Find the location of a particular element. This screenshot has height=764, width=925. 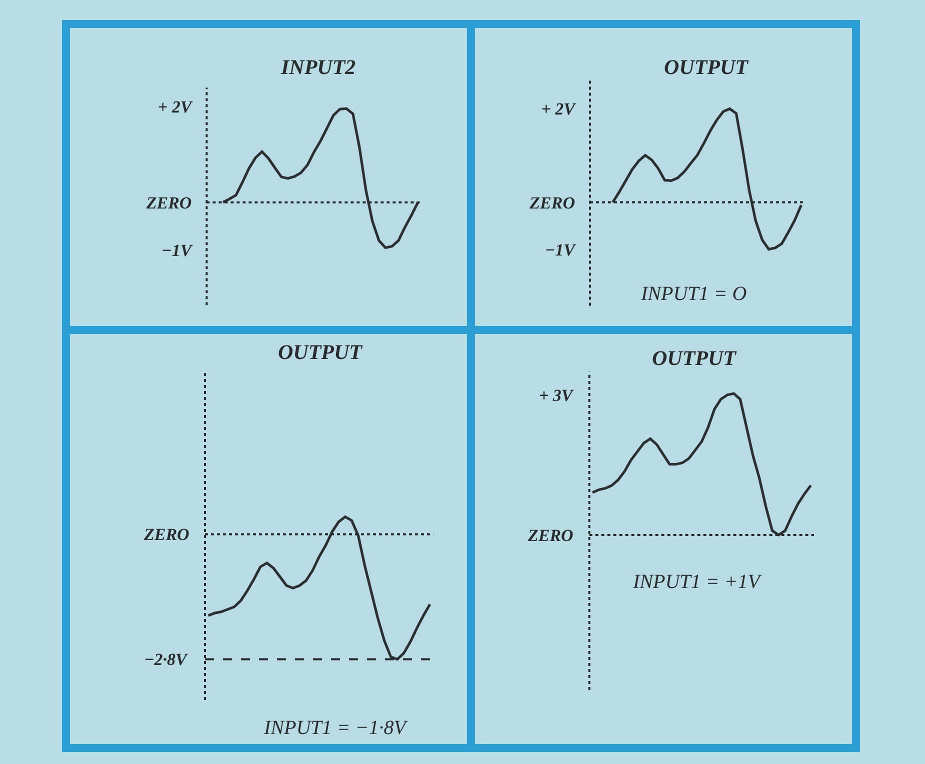

annotation: INPUT1 = O is located at coordinates (693, 294).